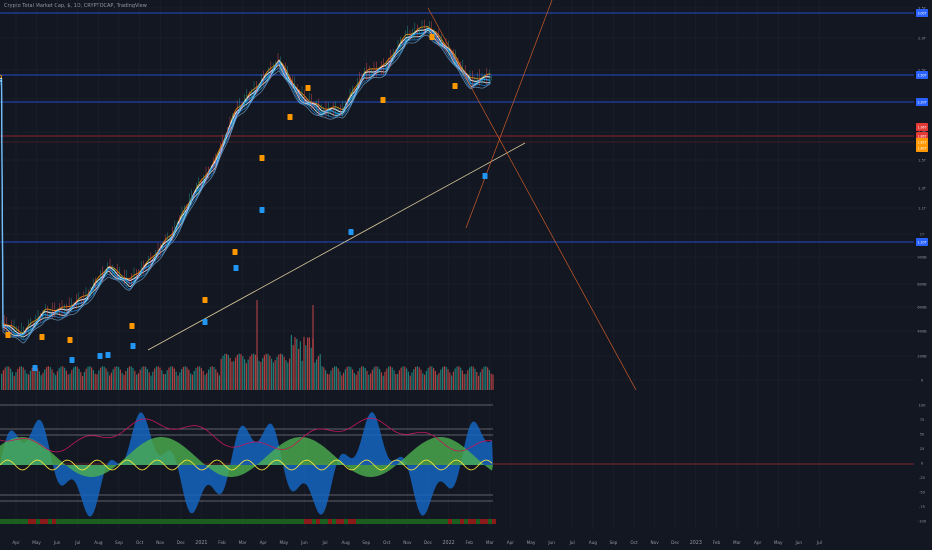 The image size is (932, 550). Describe the element at coordinates (264, 542) in the screenshot. I see `x-tick-label: Apr` at that location.